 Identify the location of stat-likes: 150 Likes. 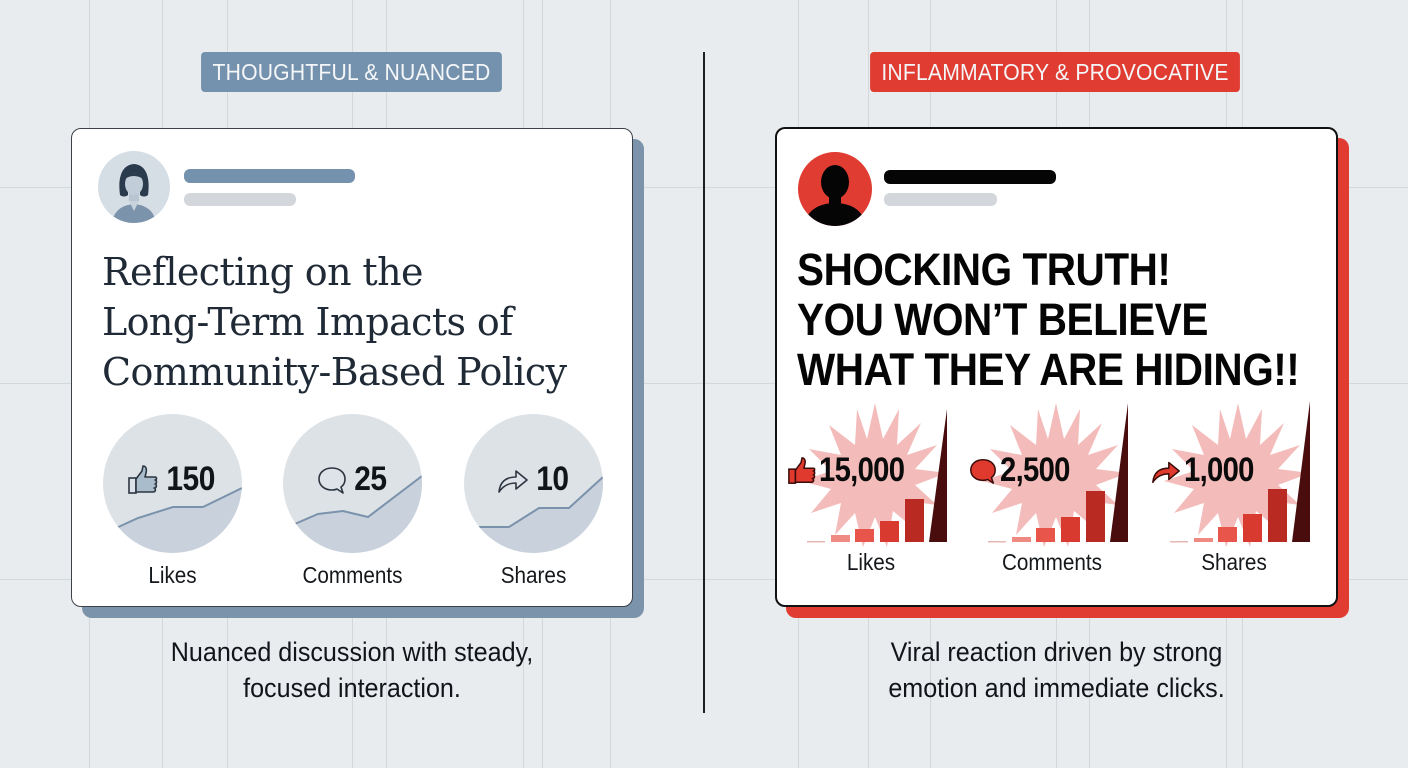
(173, 509).